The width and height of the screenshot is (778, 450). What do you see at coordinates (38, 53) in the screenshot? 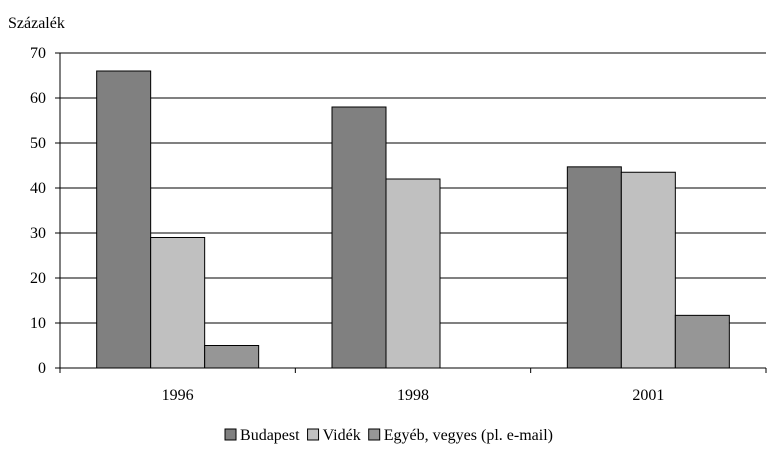
I see `y-tick-label: 70` at bounding box center [38, 53].